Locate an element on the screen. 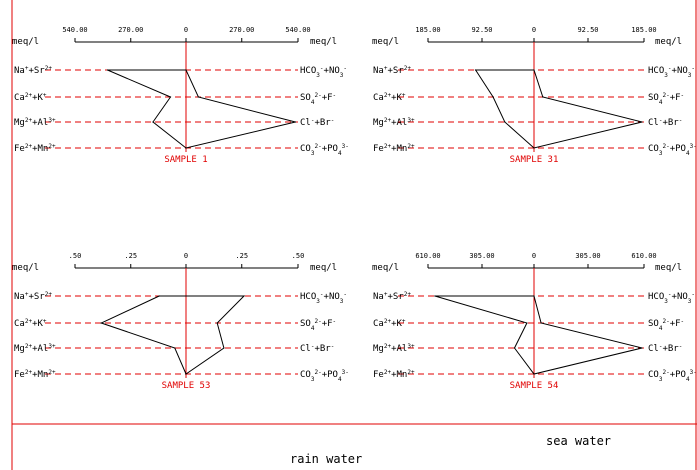 The image size is (697, 470). scale-tick-label: 0 is located at coordinates (534, 256).